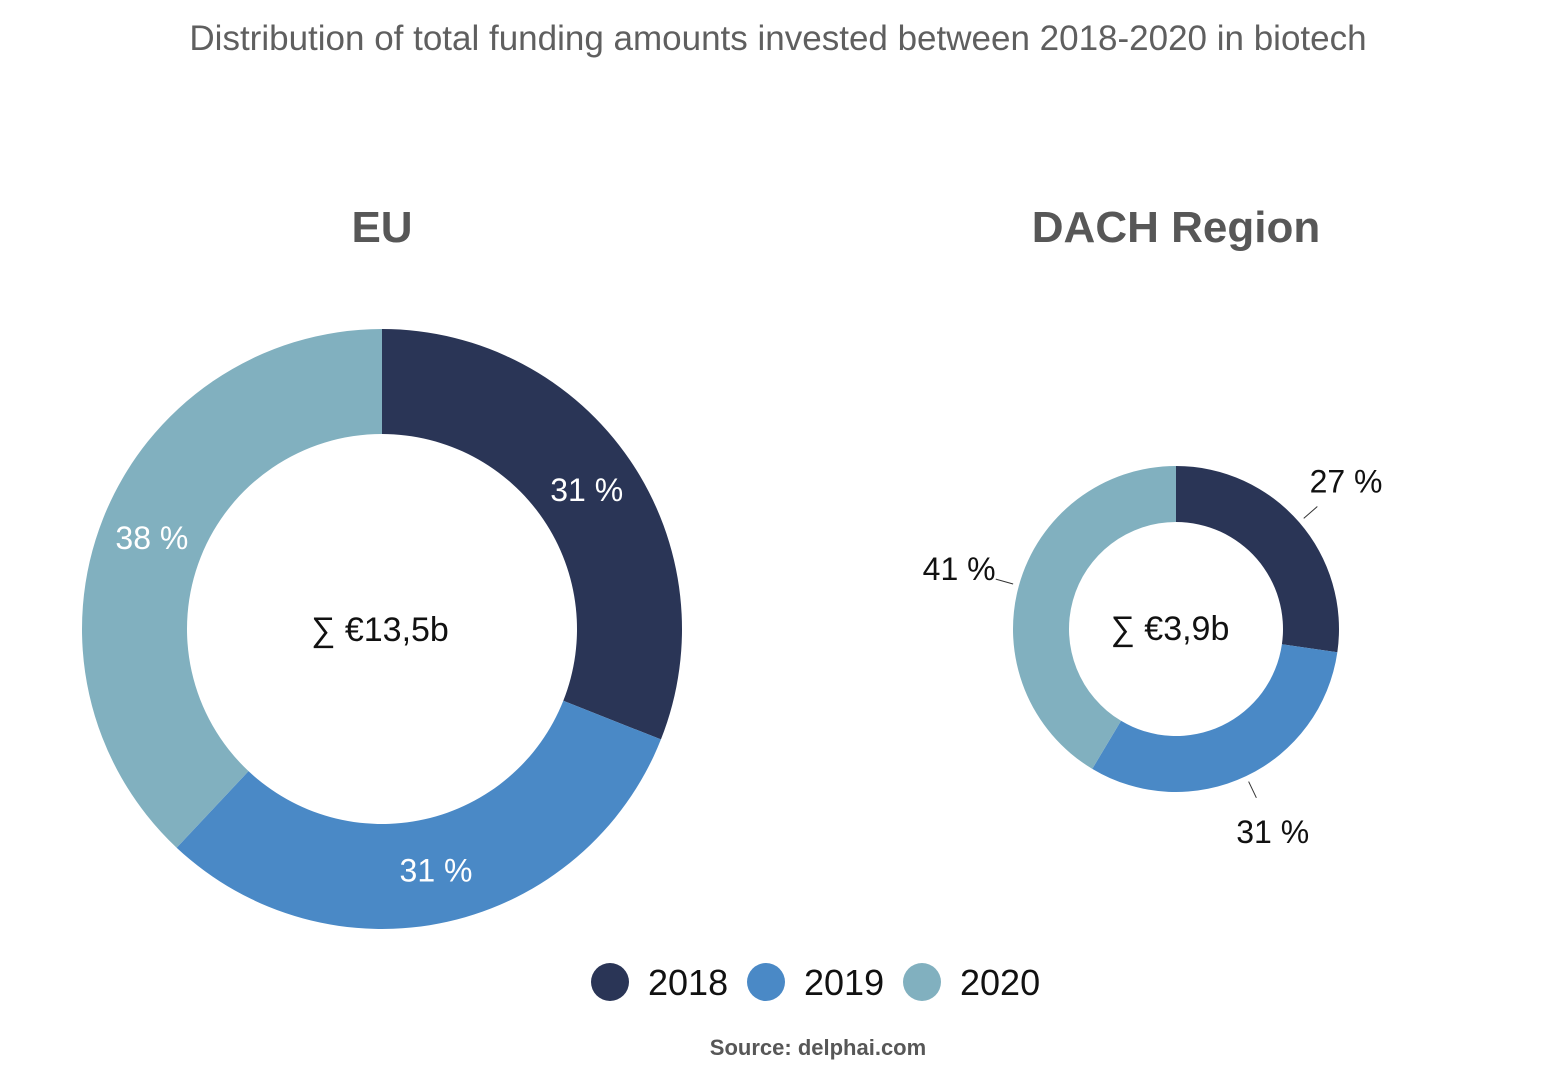 This screenshot has width=1566, height=1084. Describe the element at coordinates (1094, 617) in the screenshot. I see `dach-slice-2020` at that location.